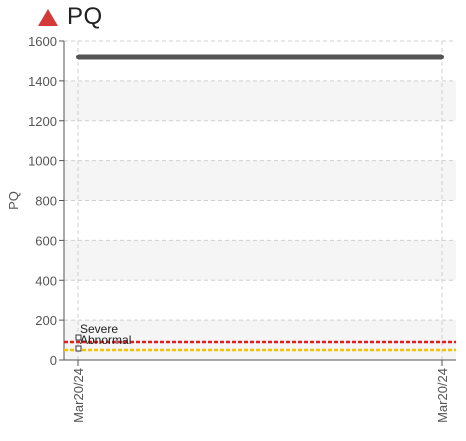 Image resolution: width=466 pixels, height=441 pixels. Describe the element at coordinates (48, 17) in the screenshot. I see `warning-triangle-icon` at that location.